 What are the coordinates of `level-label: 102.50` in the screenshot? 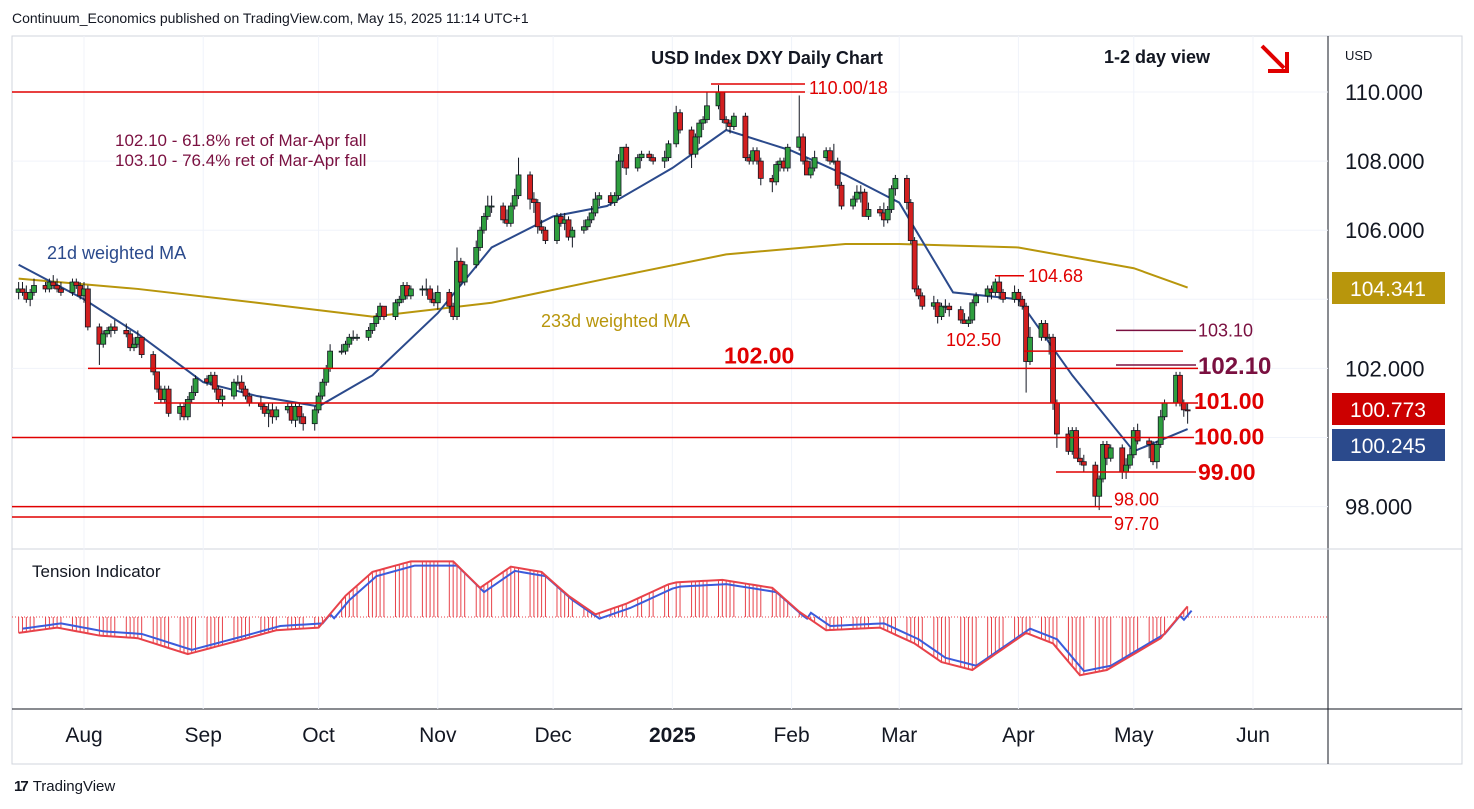 It's located at (973, 340).